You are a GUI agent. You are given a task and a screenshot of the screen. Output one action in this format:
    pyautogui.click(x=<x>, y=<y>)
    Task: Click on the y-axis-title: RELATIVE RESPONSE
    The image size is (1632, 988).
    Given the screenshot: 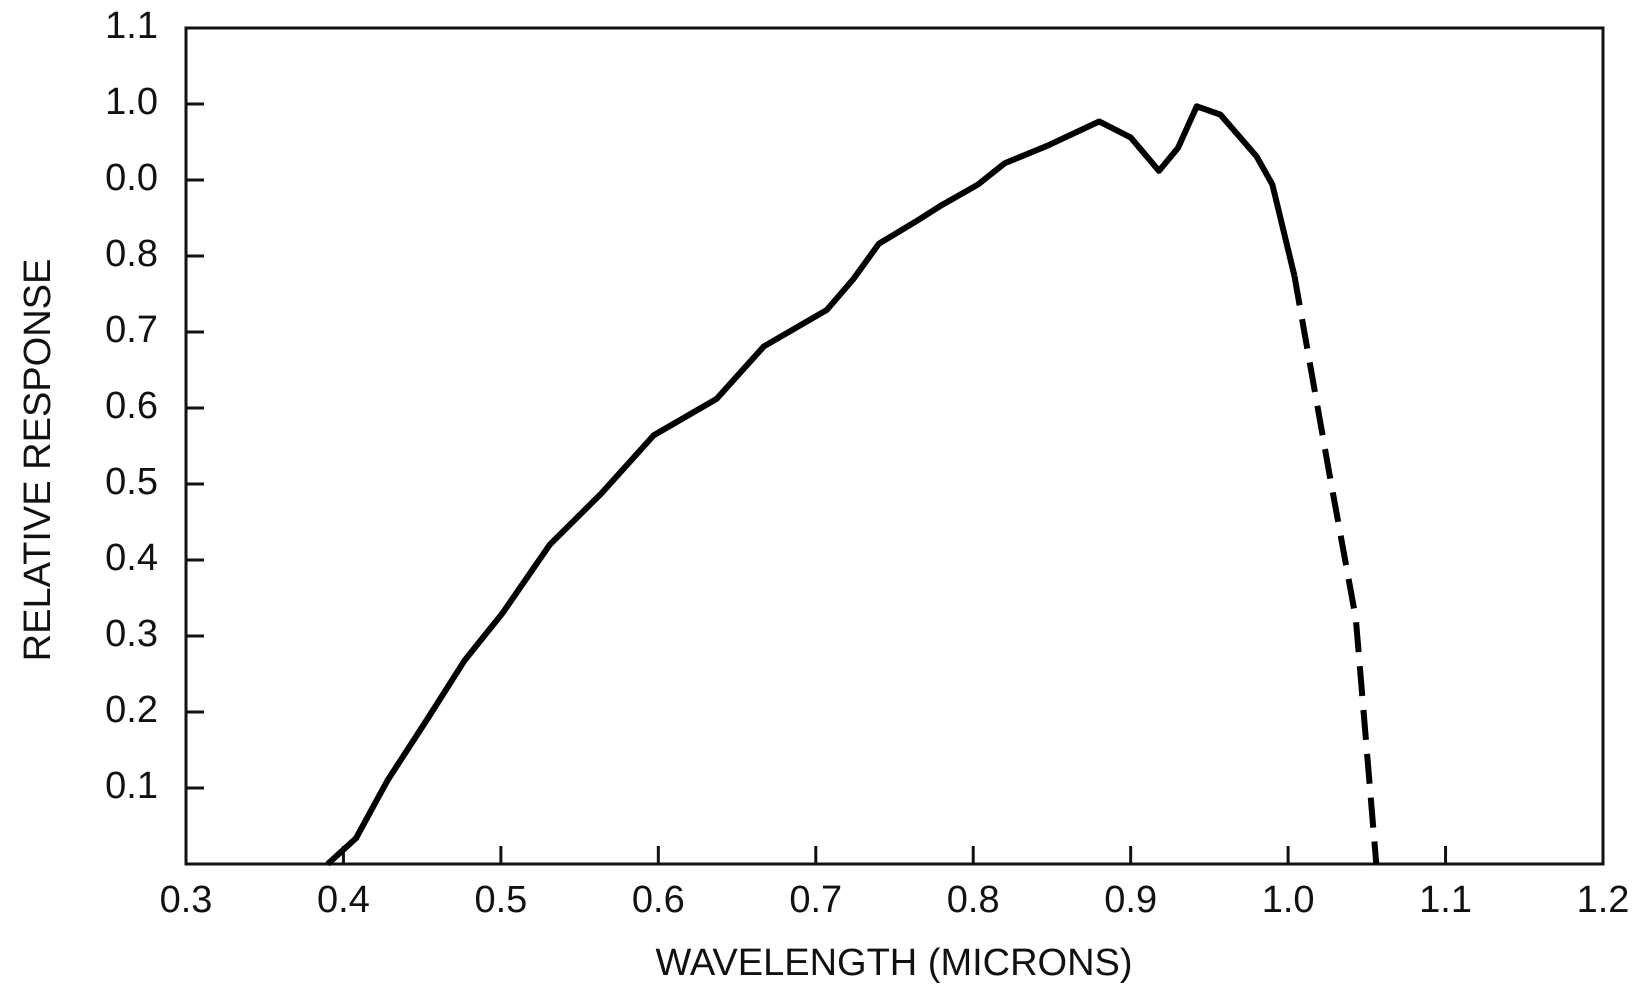 What is the action you would take?
    pyautogui.click(x=38, y=460)
    